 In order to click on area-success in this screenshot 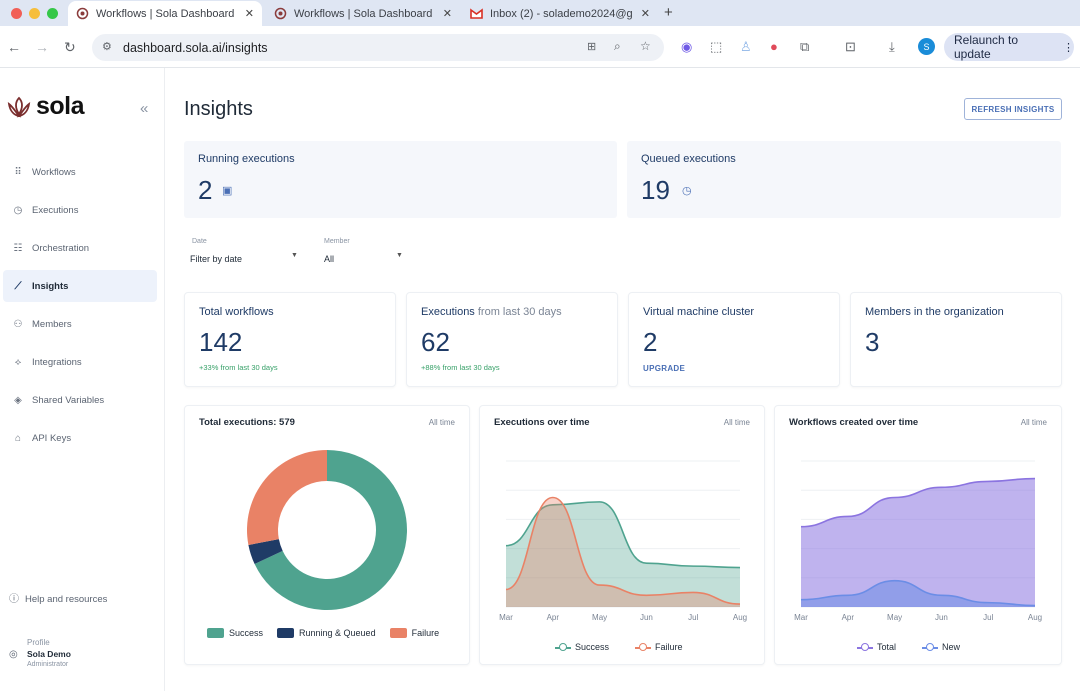, I will do `click(623, 554)`.